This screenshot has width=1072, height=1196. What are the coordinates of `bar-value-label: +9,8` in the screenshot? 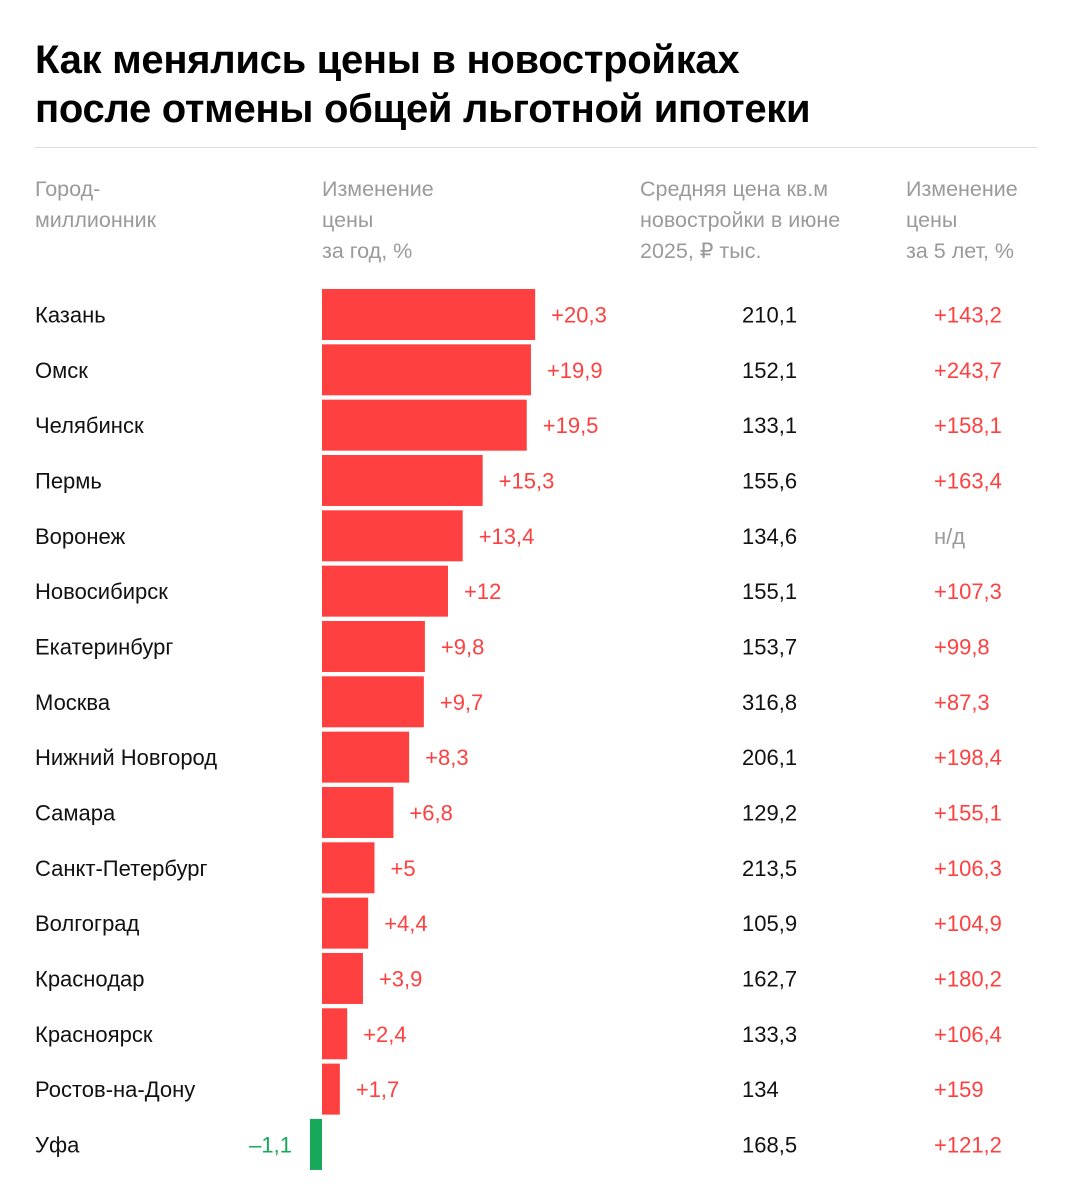 It's located at (462, 646).